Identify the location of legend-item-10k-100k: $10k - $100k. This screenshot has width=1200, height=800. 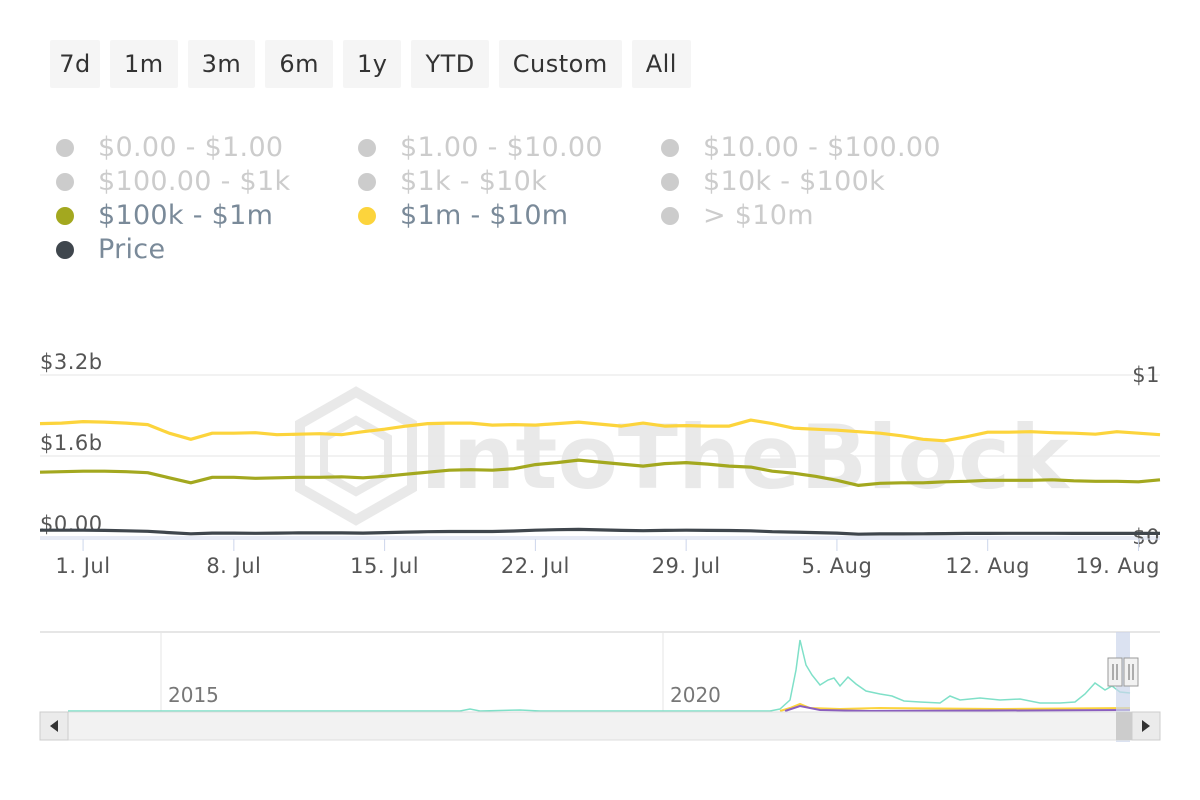
(773, 181).